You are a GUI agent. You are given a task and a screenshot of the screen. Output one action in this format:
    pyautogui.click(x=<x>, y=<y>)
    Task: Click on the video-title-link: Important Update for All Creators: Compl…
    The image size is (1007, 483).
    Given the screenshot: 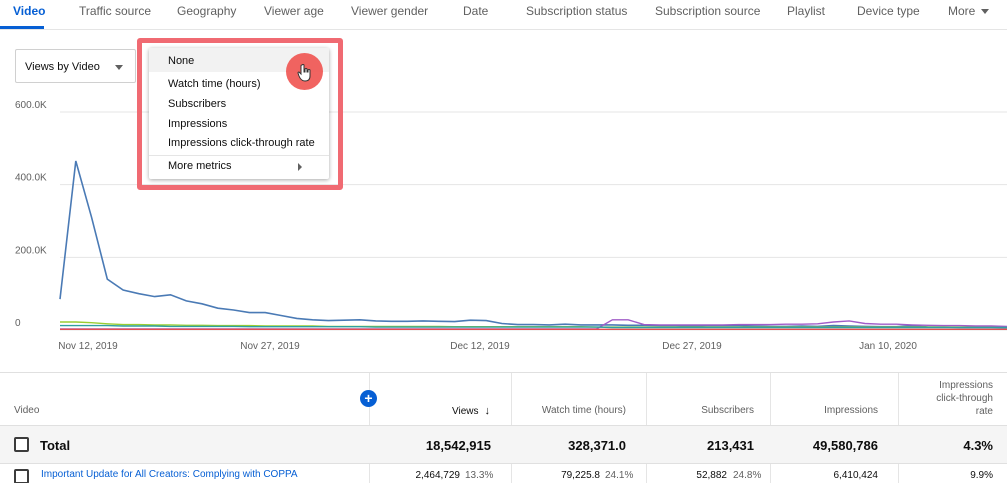 What is the action you would take?
    pyautogui.click(x=169, y=474)
    